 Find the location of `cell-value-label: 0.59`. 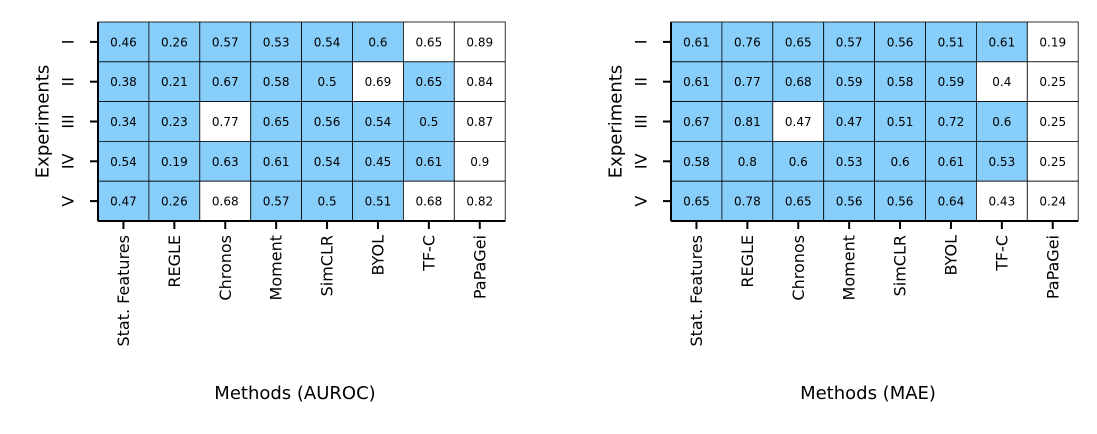

cell-value-label: 0.59 is located at coordinates (951, 82).